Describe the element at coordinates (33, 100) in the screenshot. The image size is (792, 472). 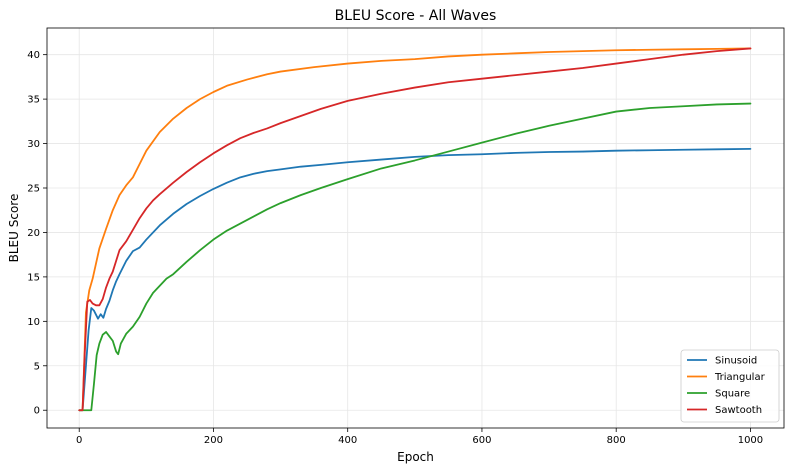
I see `y-tick-label: 35` at that location.